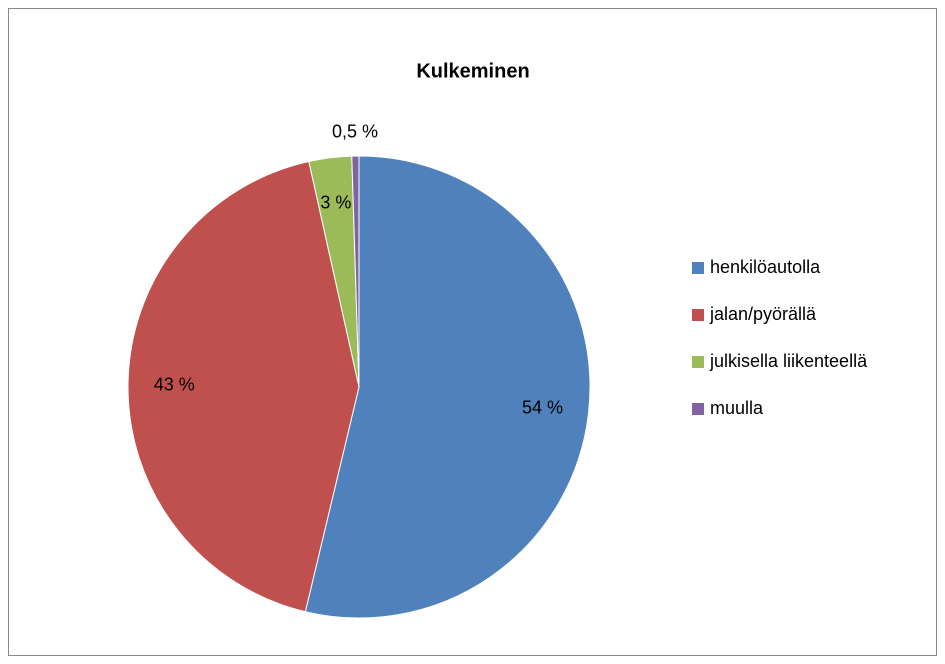 The image size is (945, 664). I want to click on data-label: 0,5 %, so click(355, 132).